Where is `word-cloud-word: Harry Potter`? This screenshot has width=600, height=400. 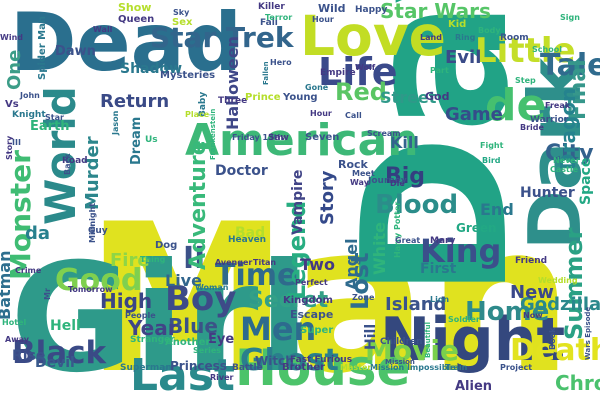 word-cloud-word: Harry Potter is located at coordinates (397, 230).